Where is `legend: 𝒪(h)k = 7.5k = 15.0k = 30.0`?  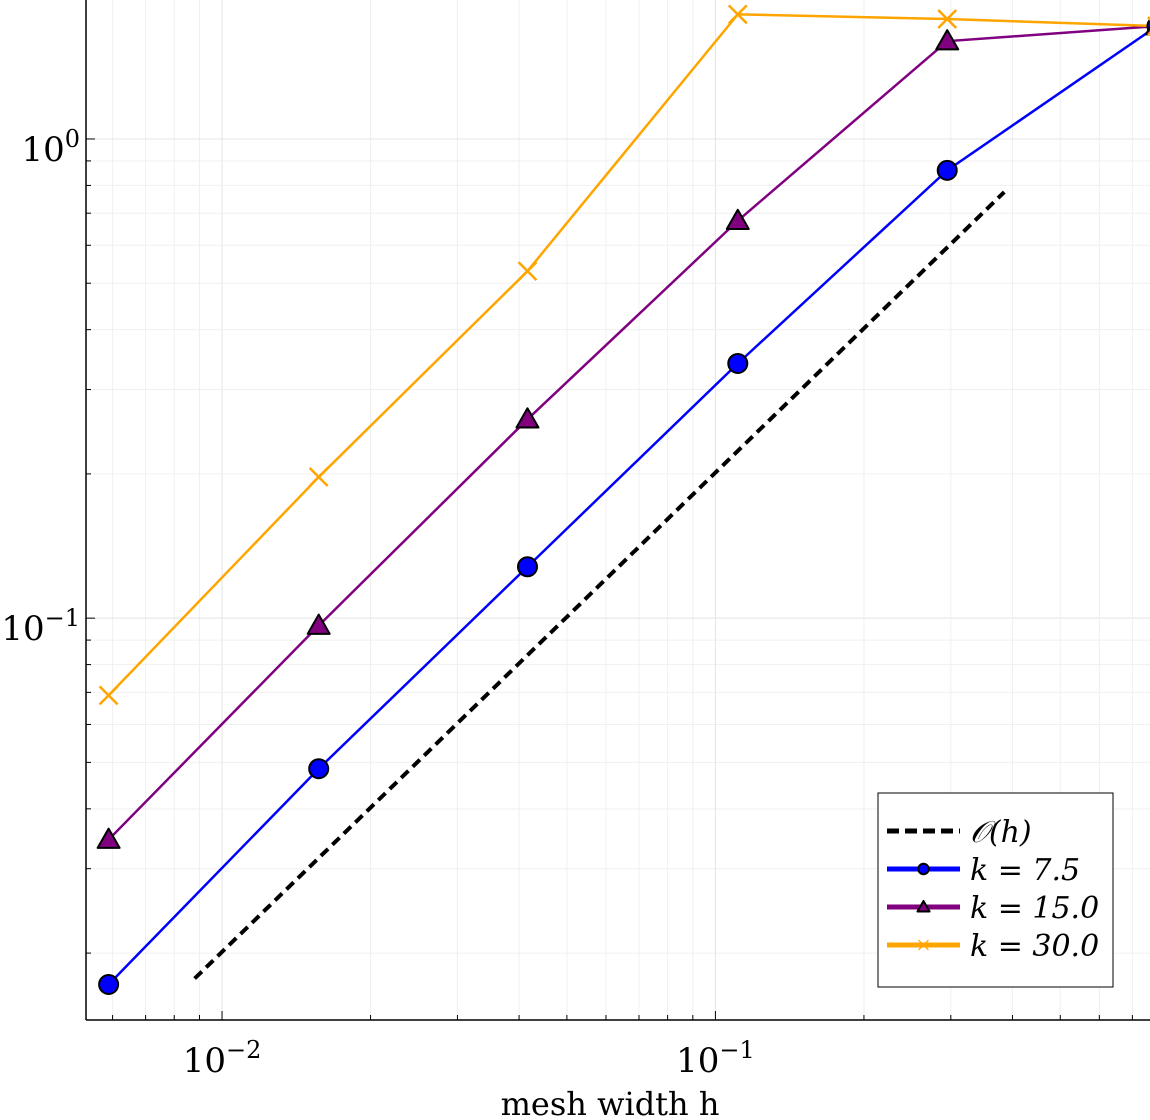
legend: 𝒪(h)k = 7.5k = 15.0k = 30.0 is located at coordinates (995, 890).